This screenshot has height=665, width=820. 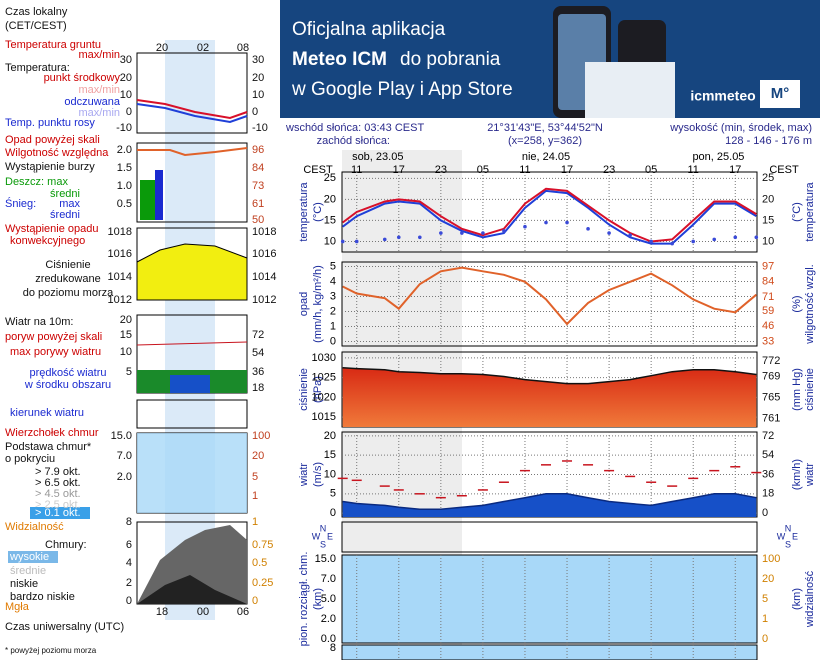 What do you see at coordinates (797, 212) in the screenshot?
I see `y2-axis-unit: (°C)` at bounding box center [797, 212].